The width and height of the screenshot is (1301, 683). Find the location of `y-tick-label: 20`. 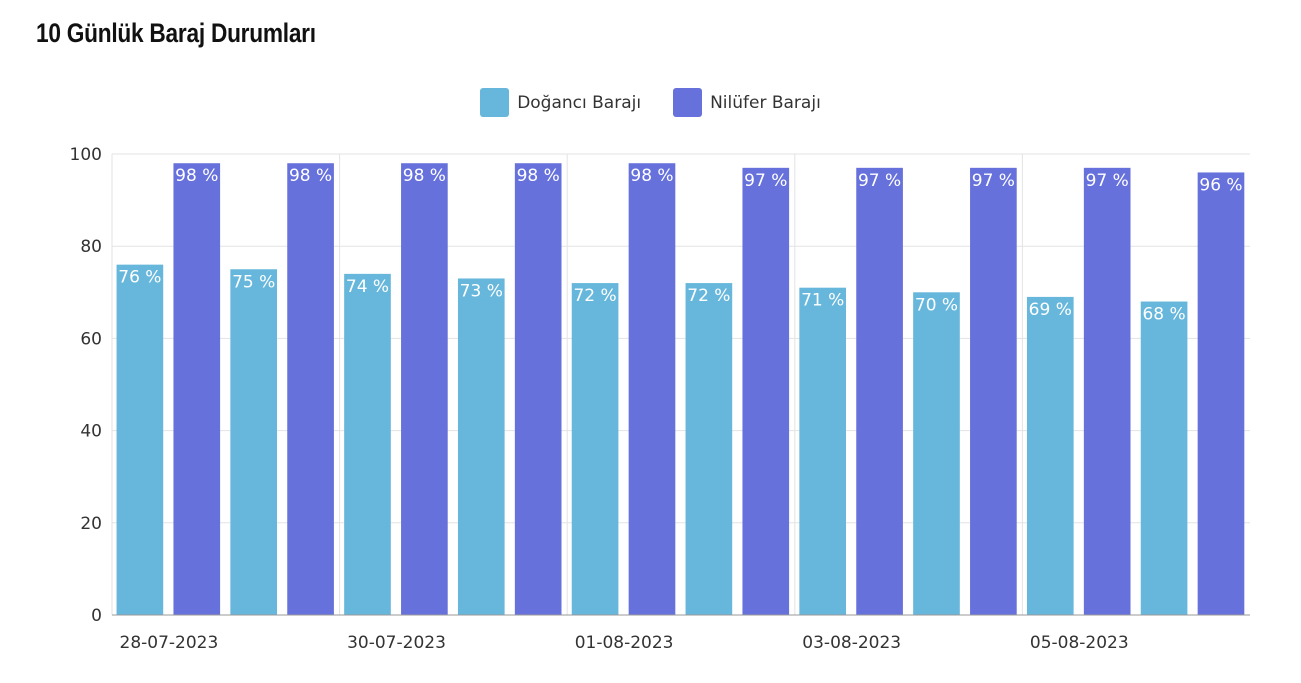

y-tick-label: 20 is located at coordinates (91, 524).